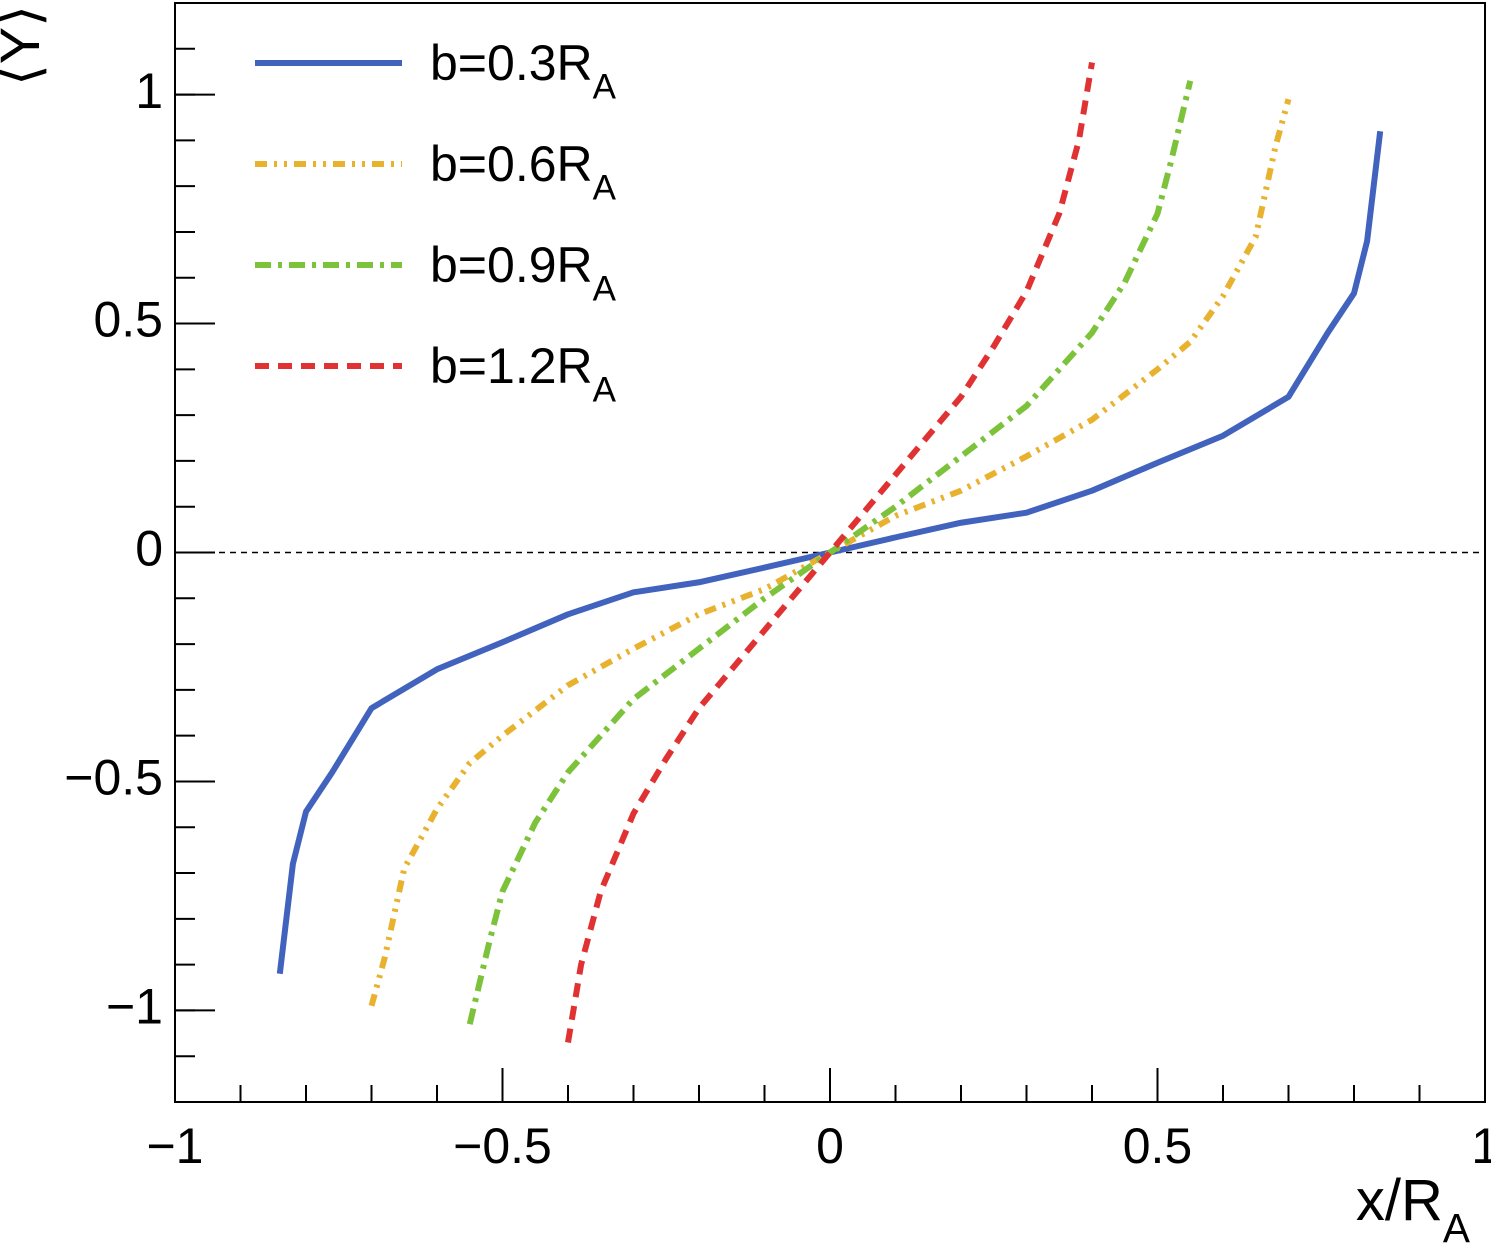 This screenshot has height=1254, width=1491. I want to click on legend-label: b=0.6RA, so click(523, 172).